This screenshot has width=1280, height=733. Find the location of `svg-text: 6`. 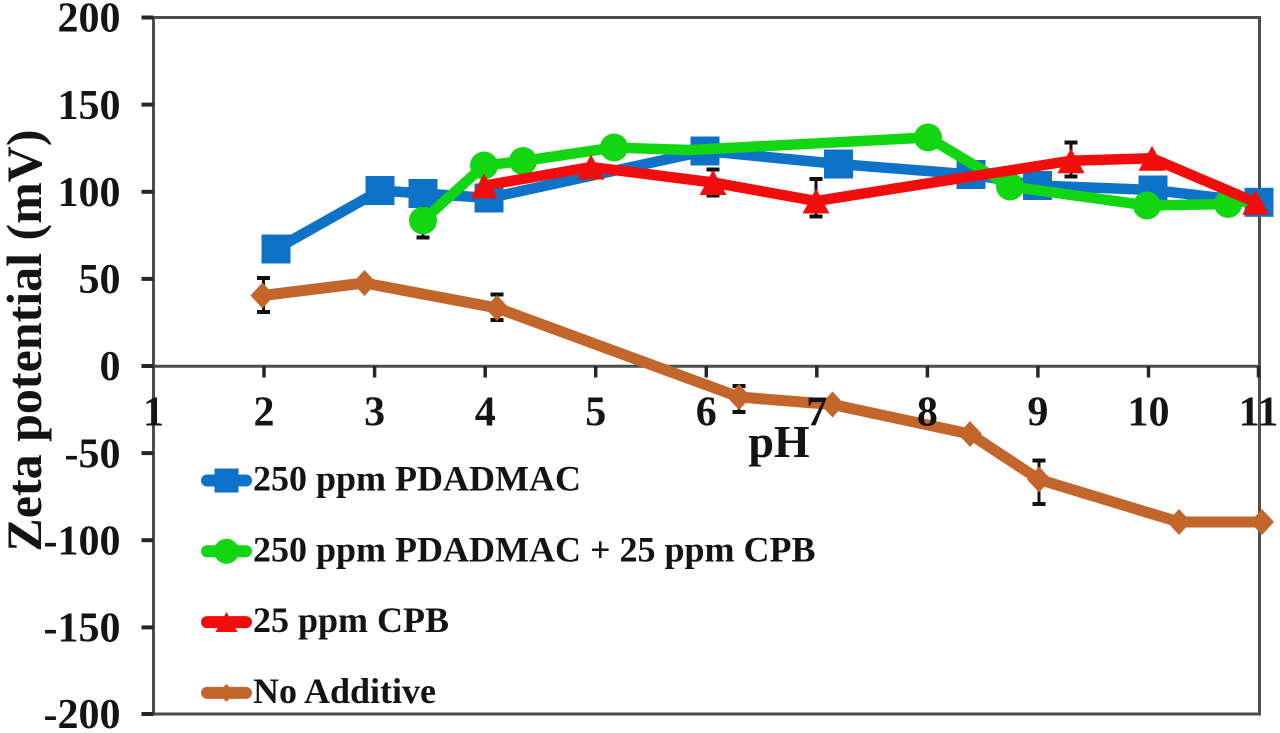

svg-text: 6 is located at coordinates (706, 413).